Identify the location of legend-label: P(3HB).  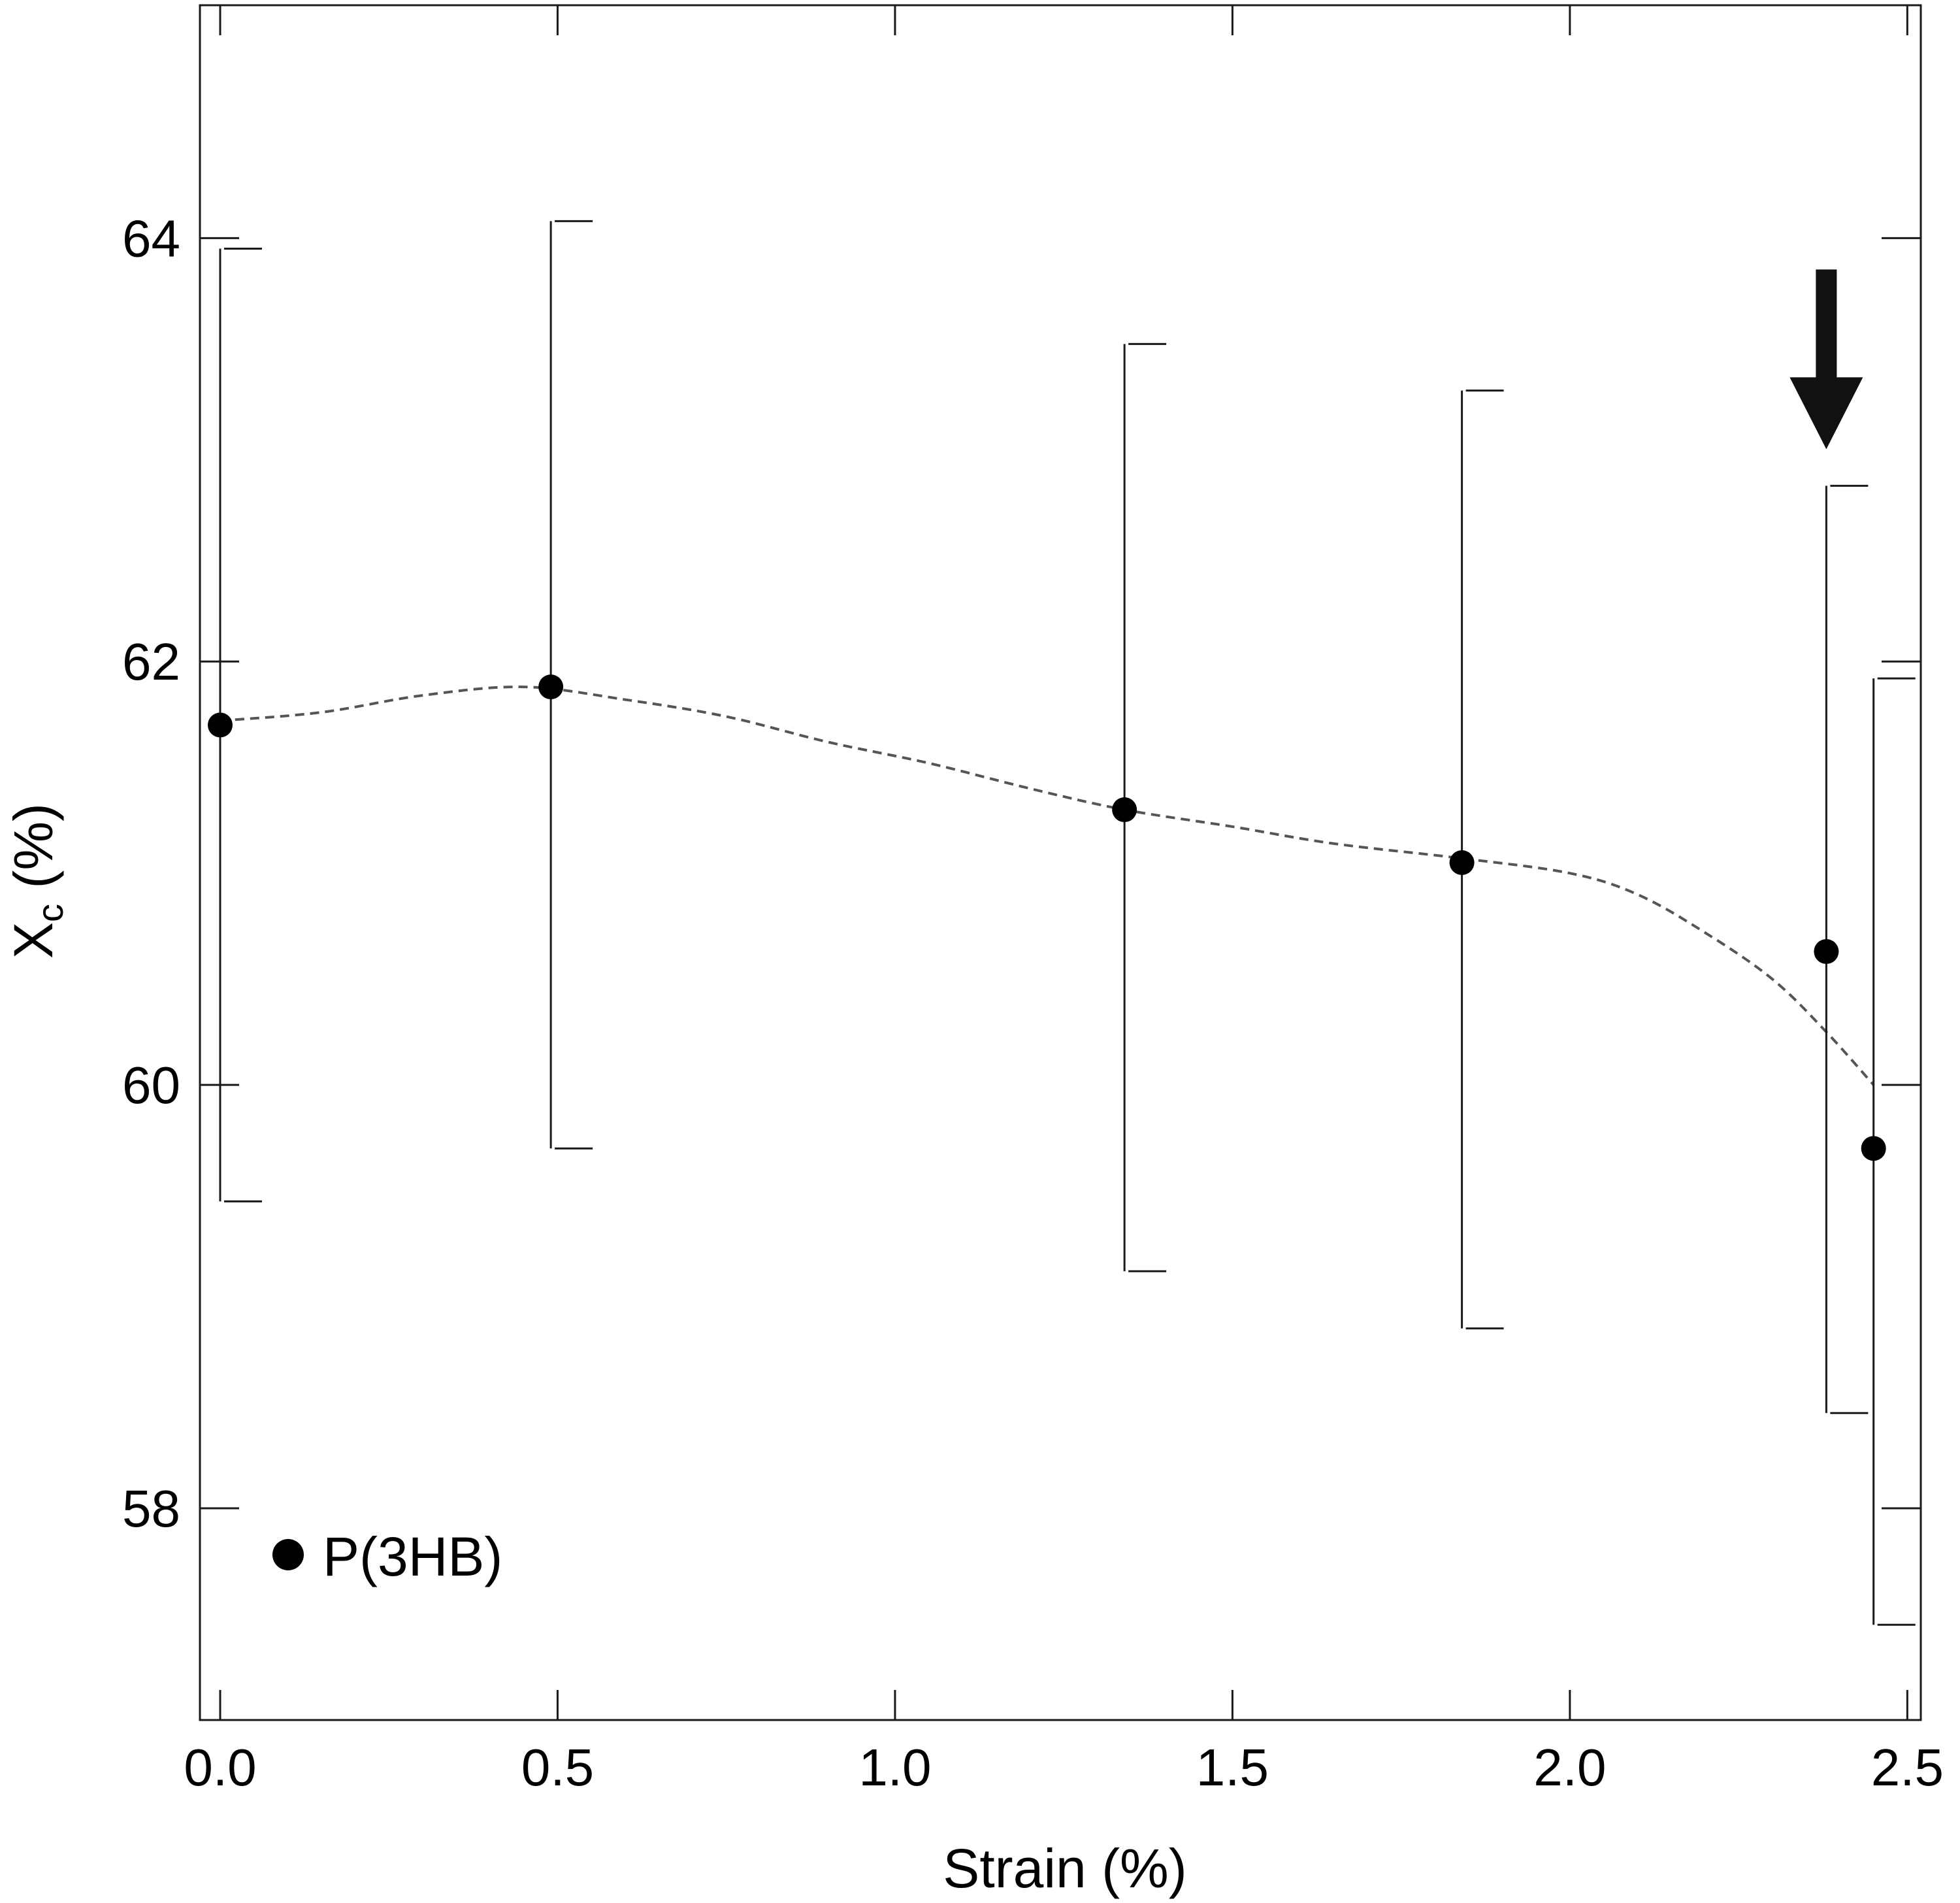
(412, 1556).